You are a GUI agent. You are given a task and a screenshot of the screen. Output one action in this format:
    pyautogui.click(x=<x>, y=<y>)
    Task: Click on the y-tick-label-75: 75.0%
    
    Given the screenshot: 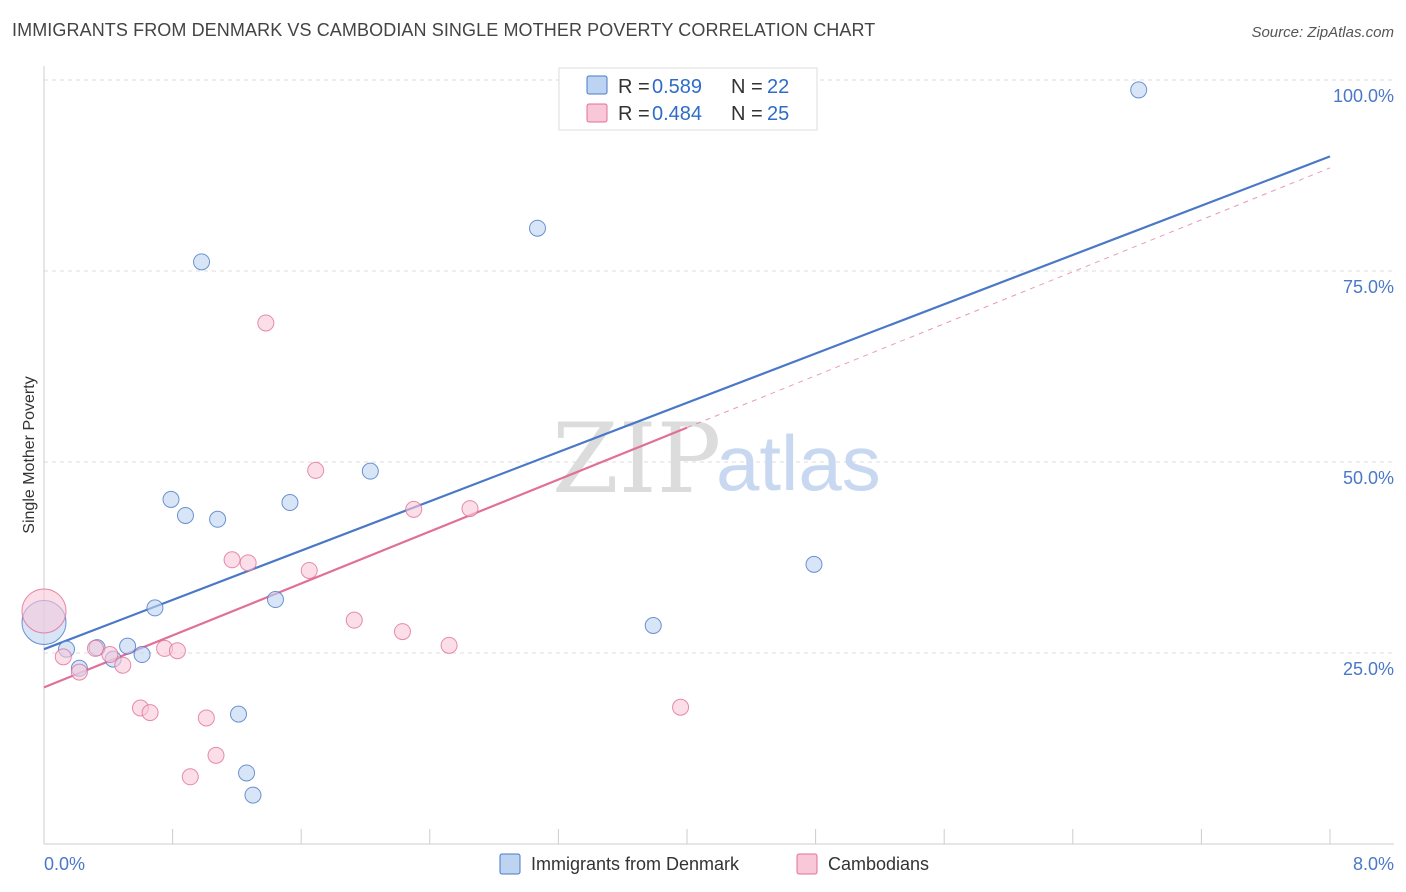 What is the action you would take?
    pyautogui.click(x=1368, y=287)
    